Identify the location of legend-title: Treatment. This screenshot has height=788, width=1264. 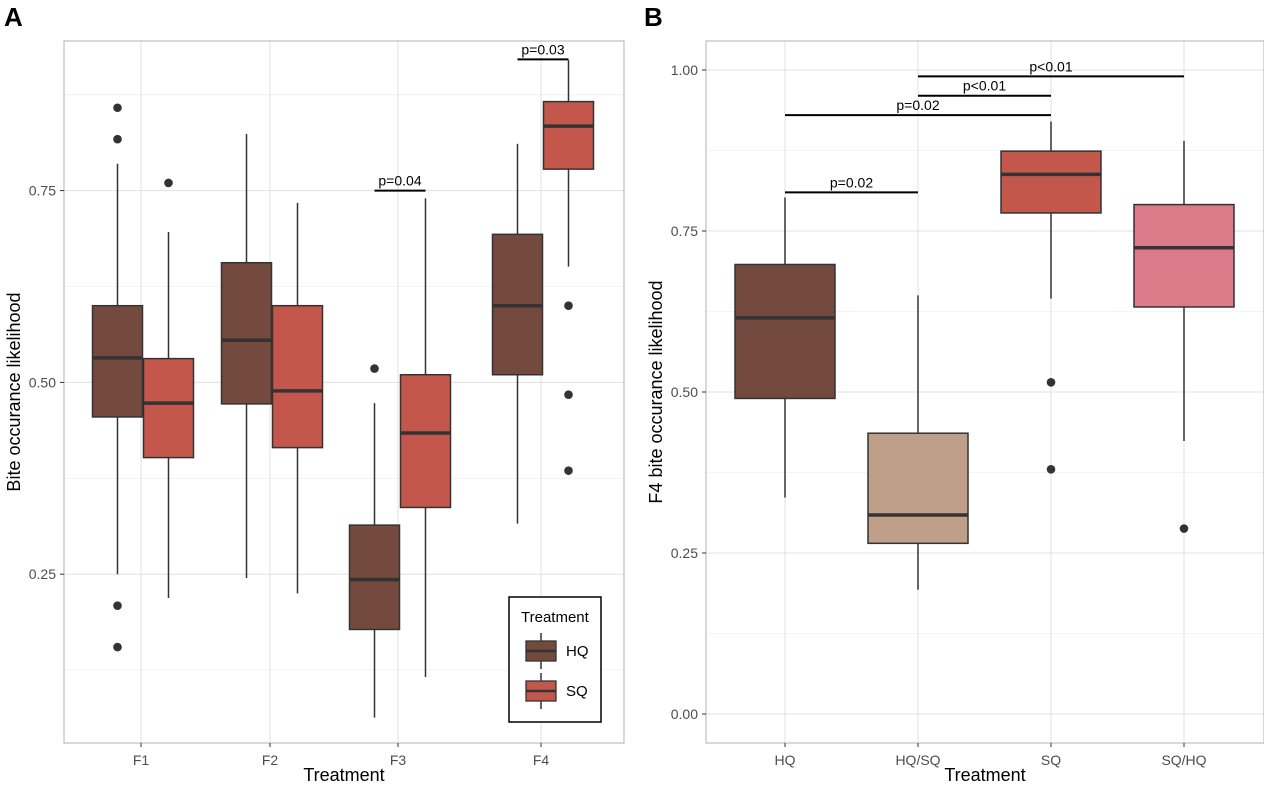
(555, 617).